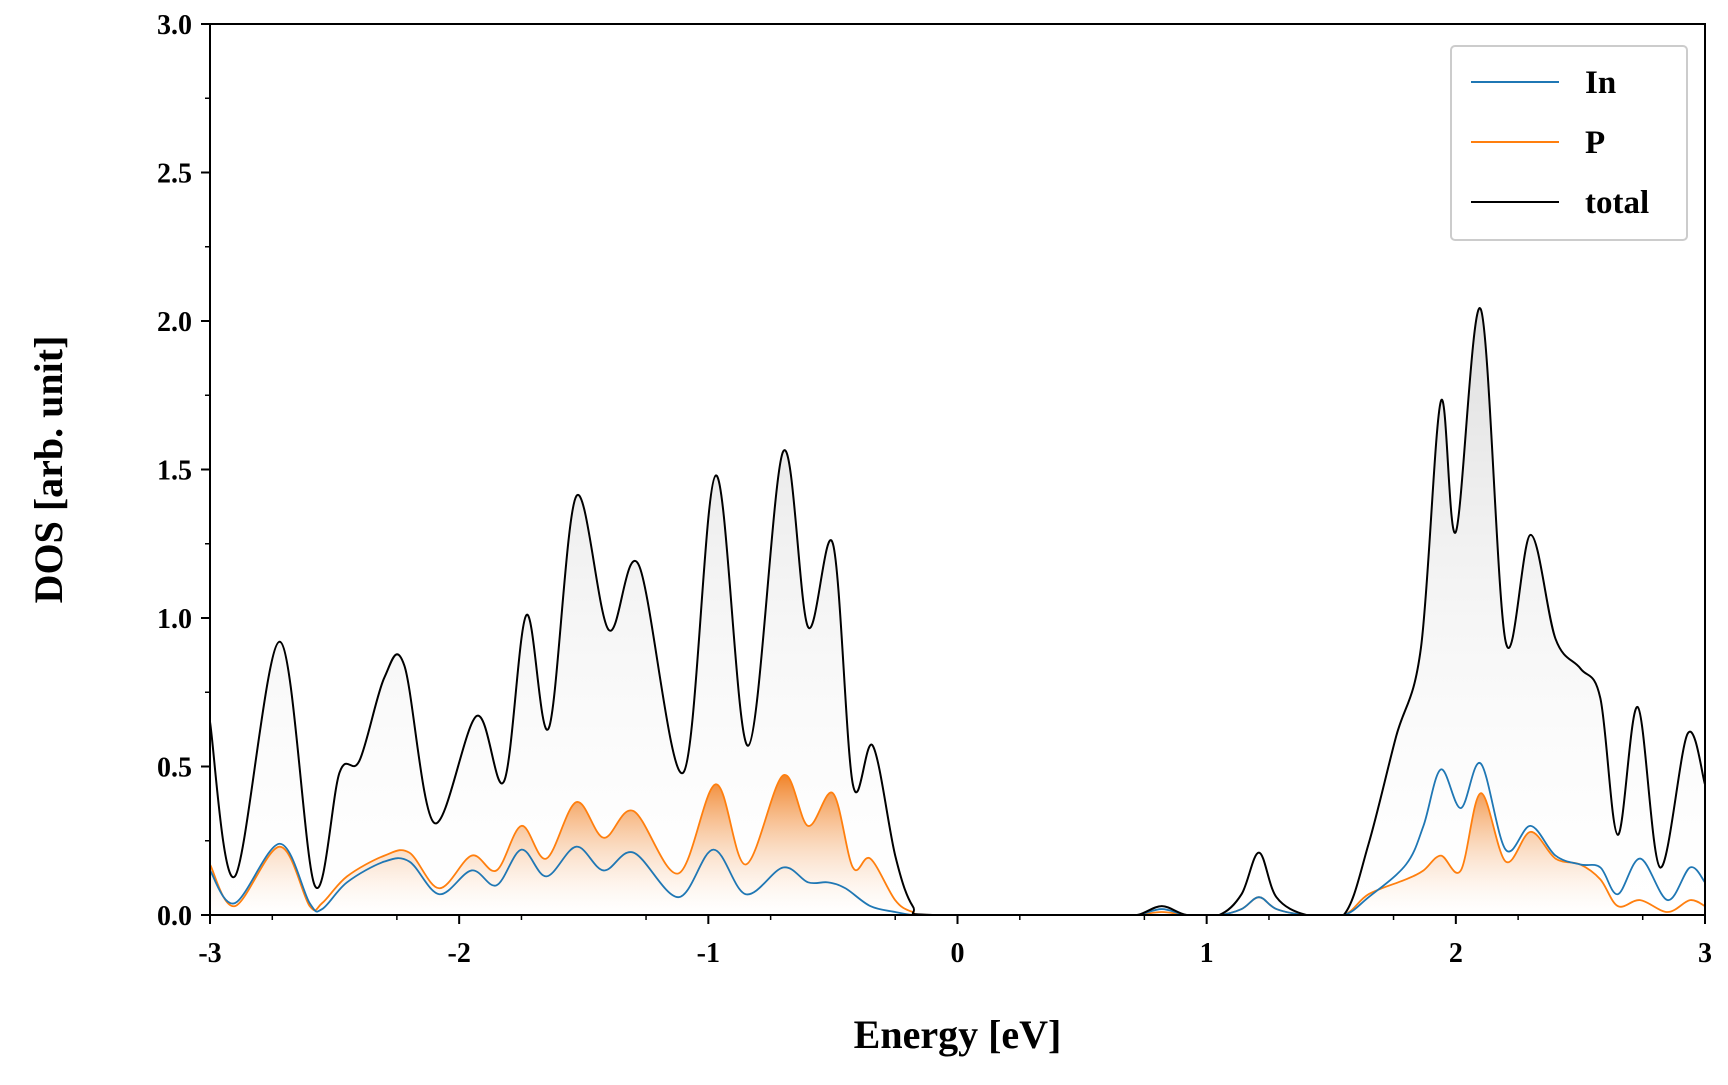 The image size is (1728, 1085). What do you see at coordinates (1569, 143) in the screenshot?
I see `legend-box` at bounding box center [1569, 143].